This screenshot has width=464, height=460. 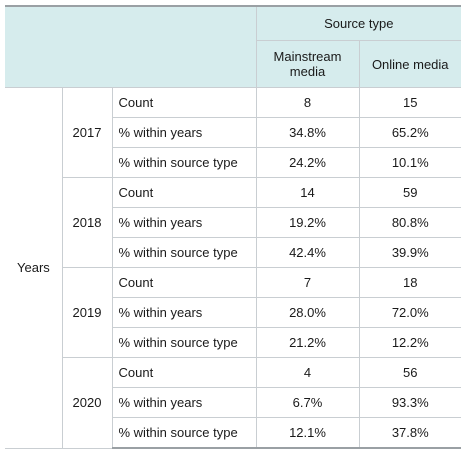 I want to click on table-row: % within years 34.8% 65.2%, so click(x=233, y=132).